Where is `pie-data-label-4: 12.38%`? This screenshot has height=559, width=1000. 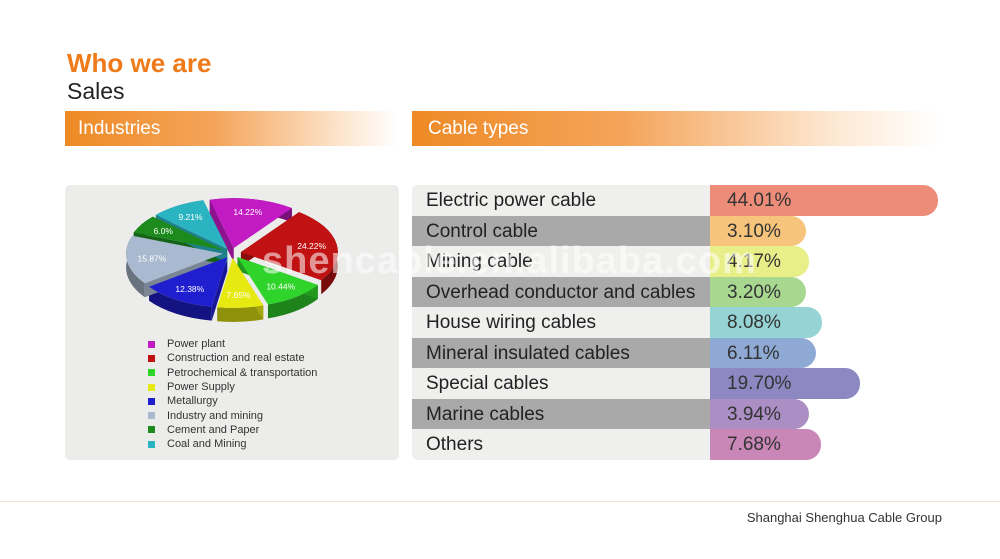 pie-data-label-4: 12.38% is located at coordinates (189, 289).